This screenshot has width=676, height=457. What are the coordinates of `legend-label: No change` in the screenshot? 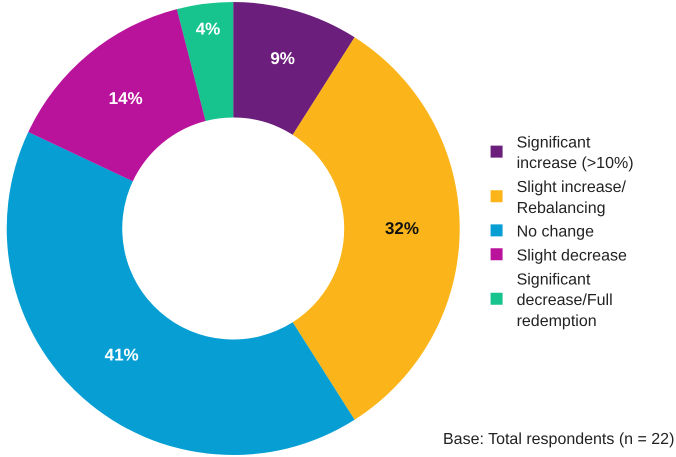 It's located at (555, 232).